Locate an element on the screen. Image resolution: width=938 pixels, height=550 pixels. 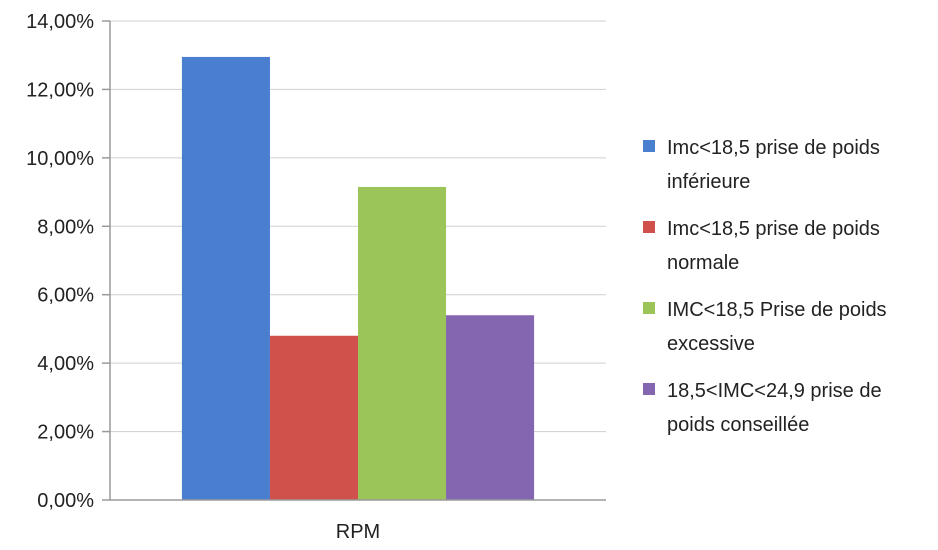
legend-label: excessive is located at coordinates (711, 344).